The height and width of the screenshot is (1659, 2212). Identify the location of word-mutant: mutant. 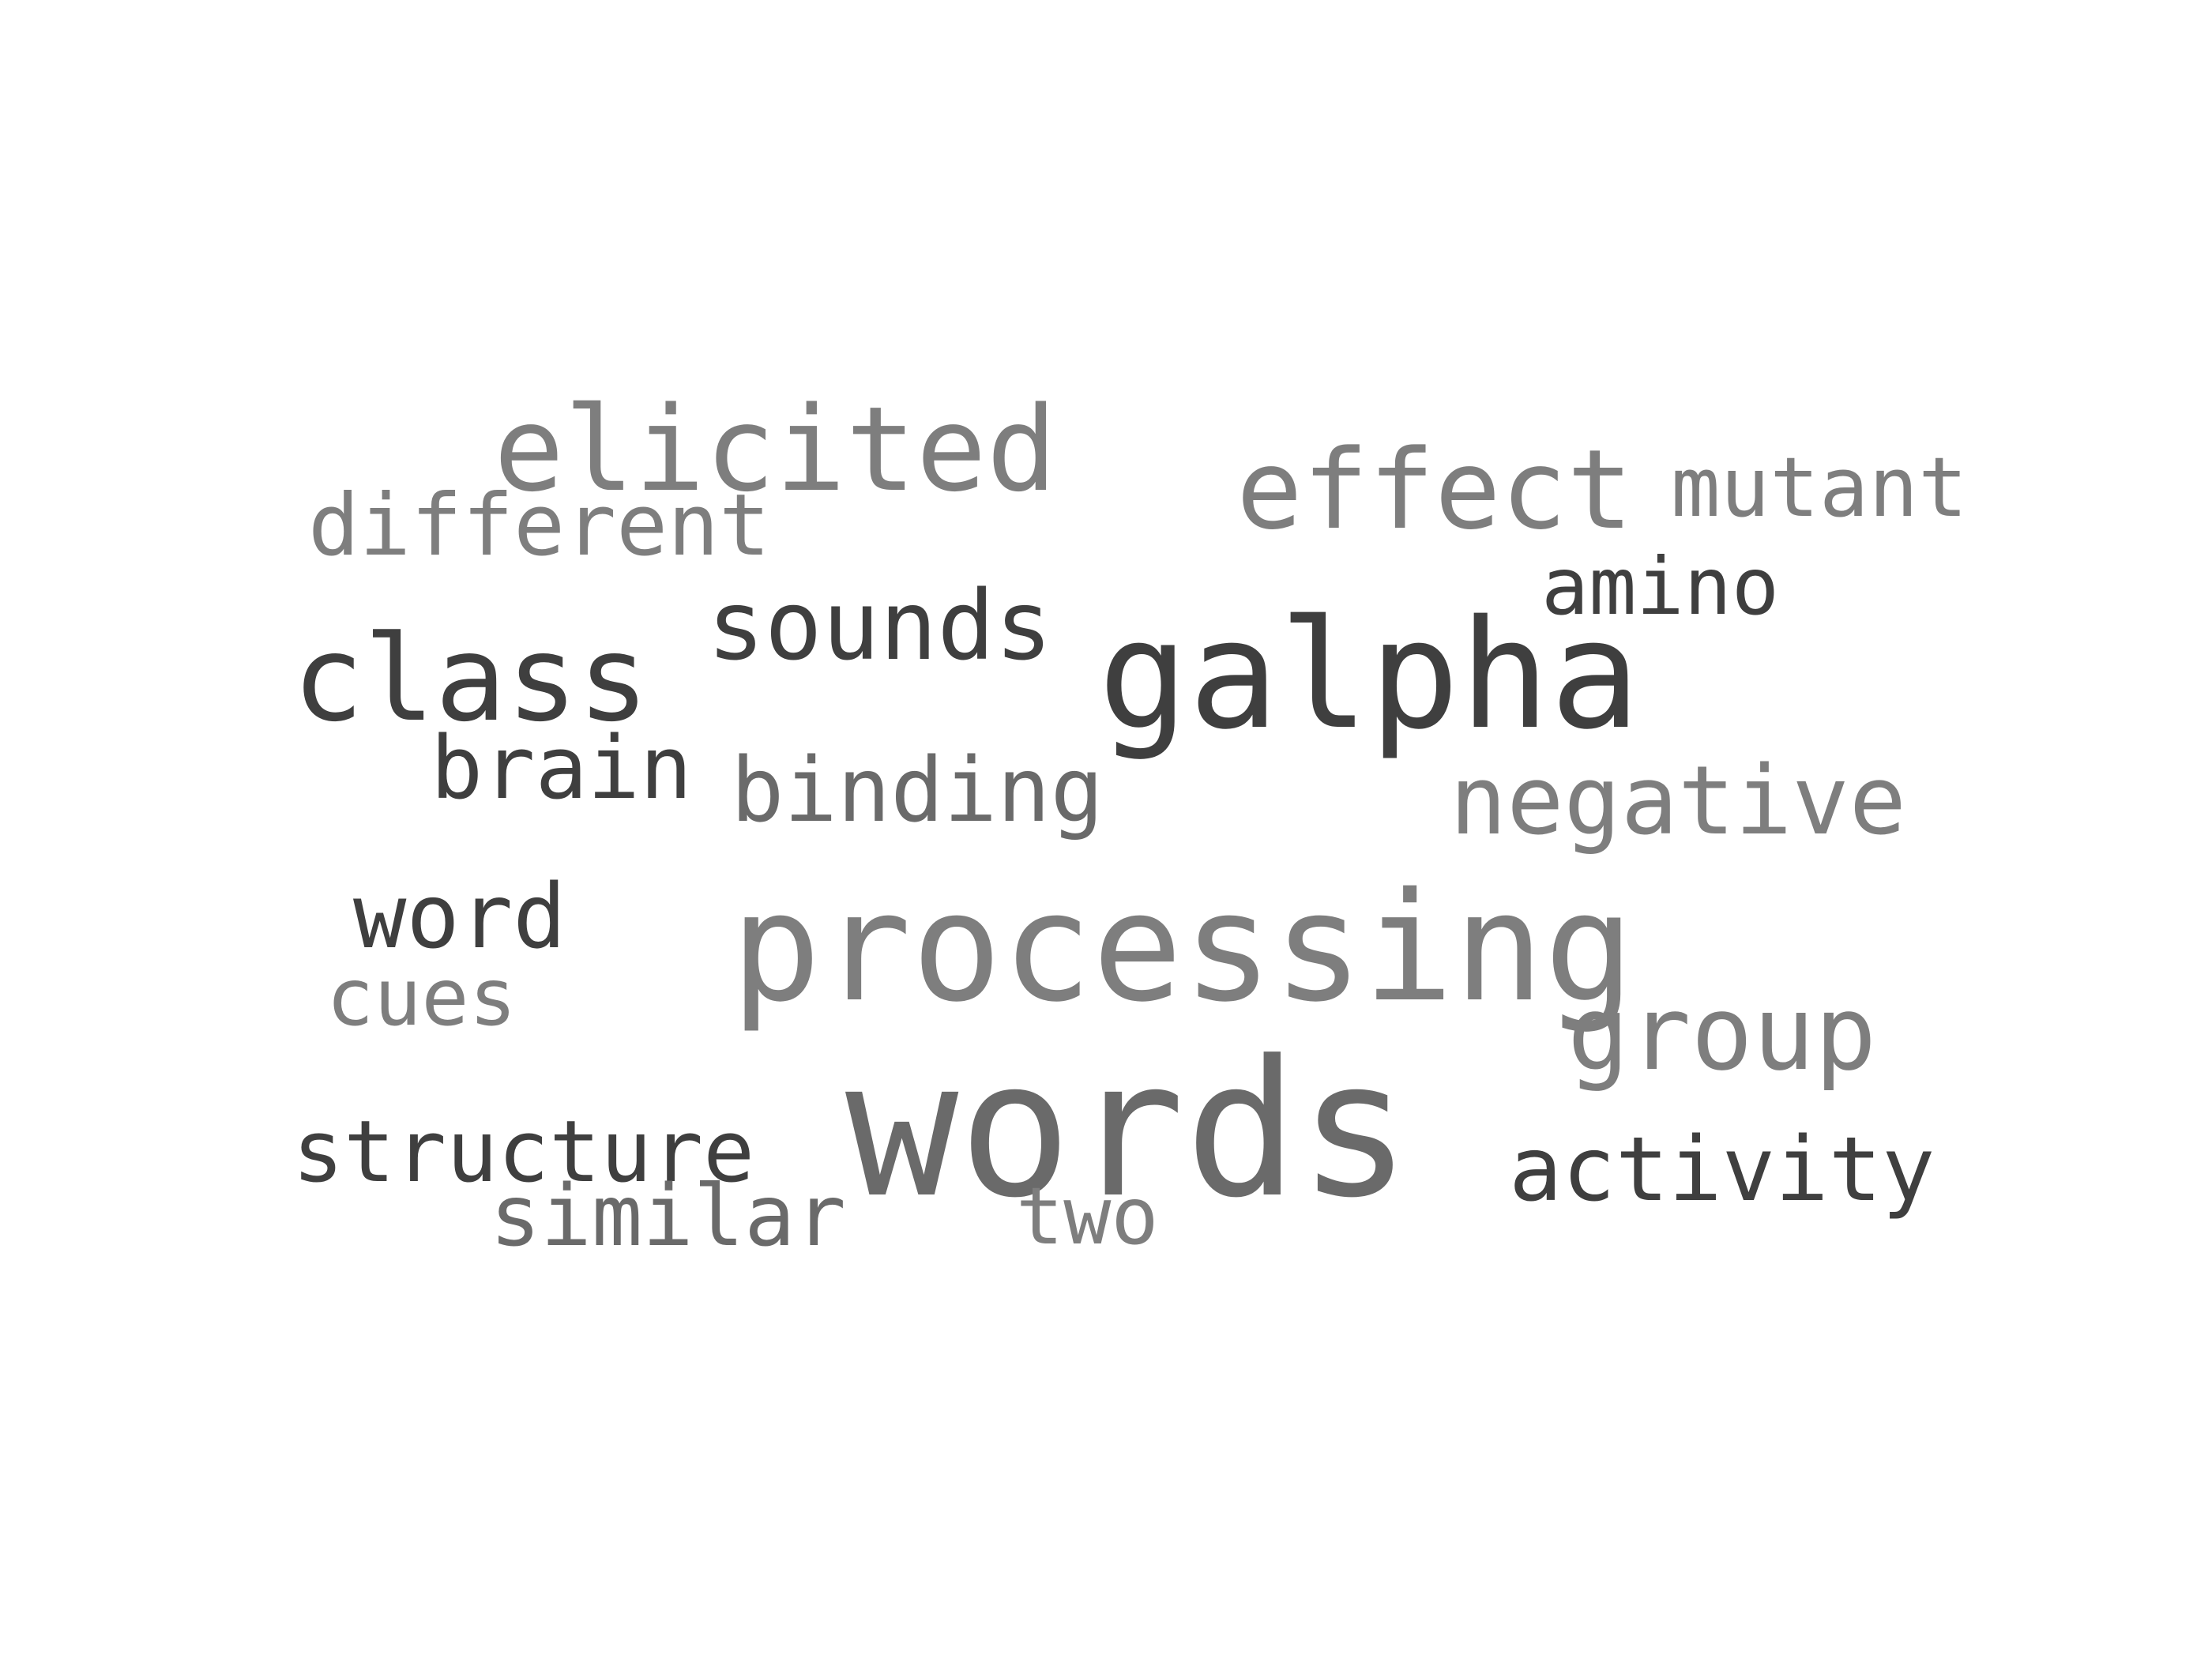
(1820, 488).